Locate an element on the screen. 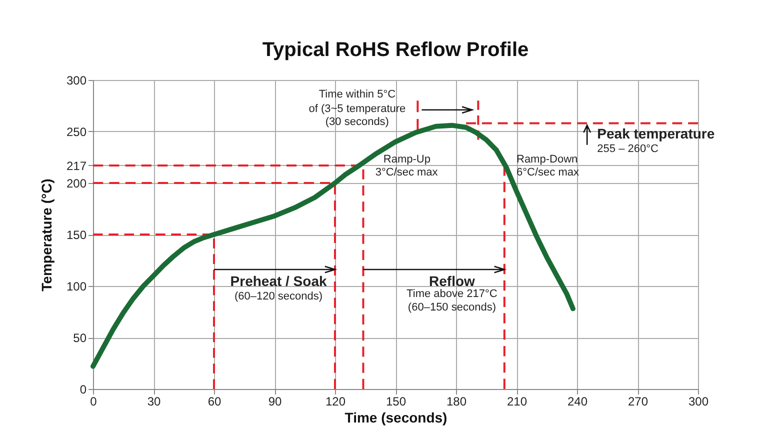 The height and width of the screenshot is (438, 765). annotation: Ramp-Up is located at coordinates (406, 159).